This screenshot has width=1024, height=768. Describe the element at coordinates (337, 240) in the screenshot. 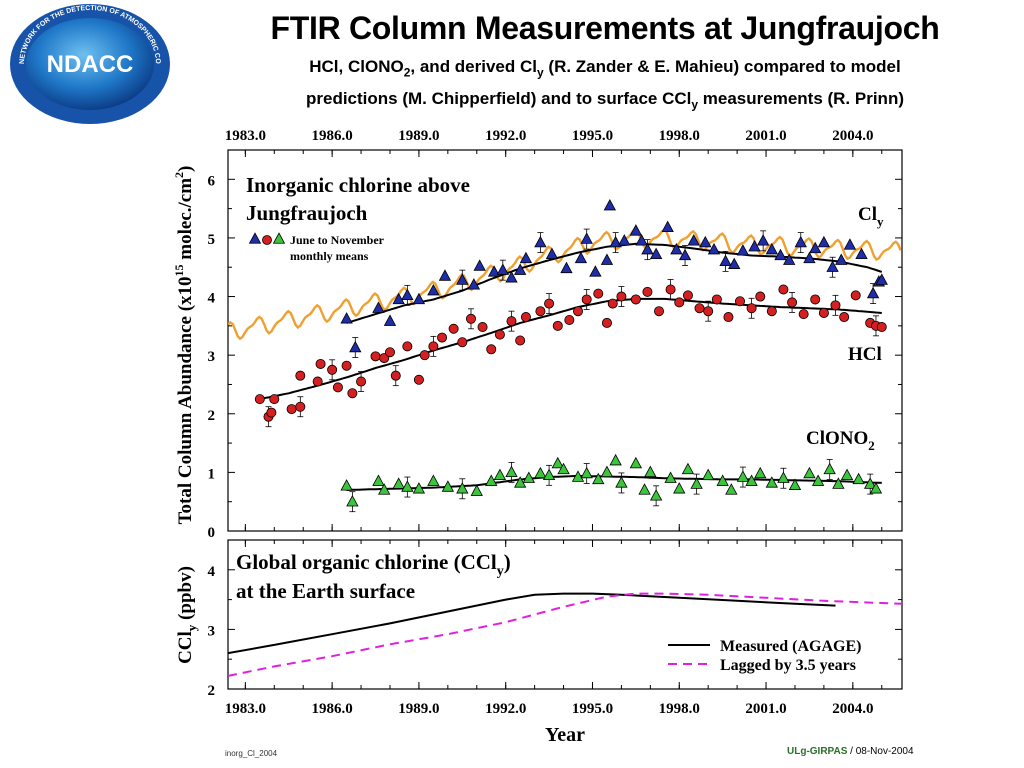

I see `legend-text-line-1: June to November` at that location.